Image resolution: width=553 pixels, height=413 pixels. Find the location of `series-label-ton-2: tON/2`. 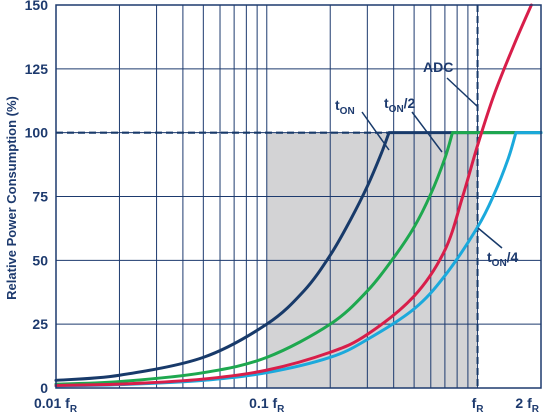

series-label-ton-2: tON/2 is located at coordinates (400, 105).